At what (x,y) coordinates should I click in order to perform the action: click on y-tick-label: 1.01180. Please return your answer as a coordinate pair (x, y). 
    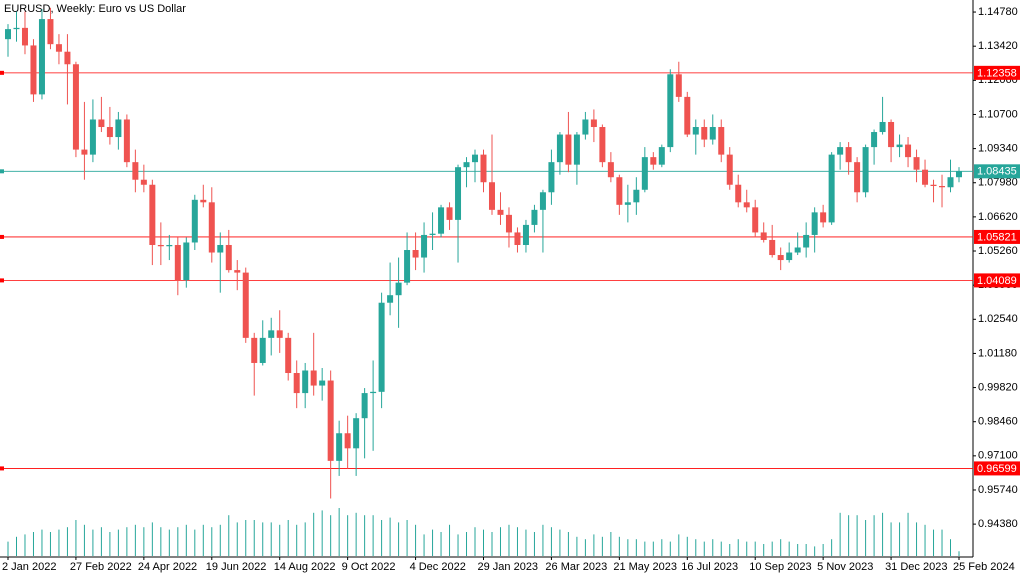
    Looking at the image, I should click on (997, 353).